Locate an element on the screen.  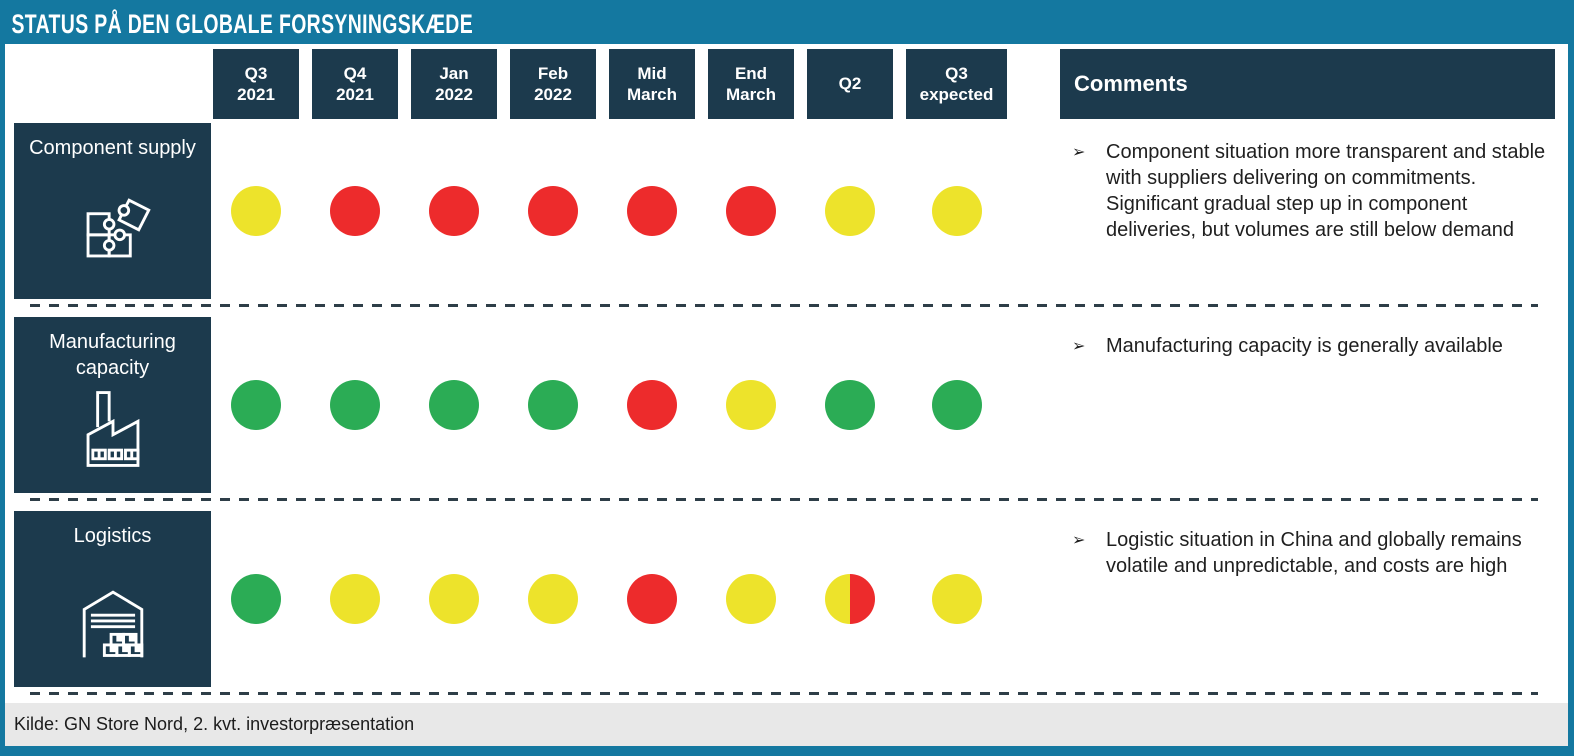
period-column-mid-march: Mid March is located at coordinates (652, 84).